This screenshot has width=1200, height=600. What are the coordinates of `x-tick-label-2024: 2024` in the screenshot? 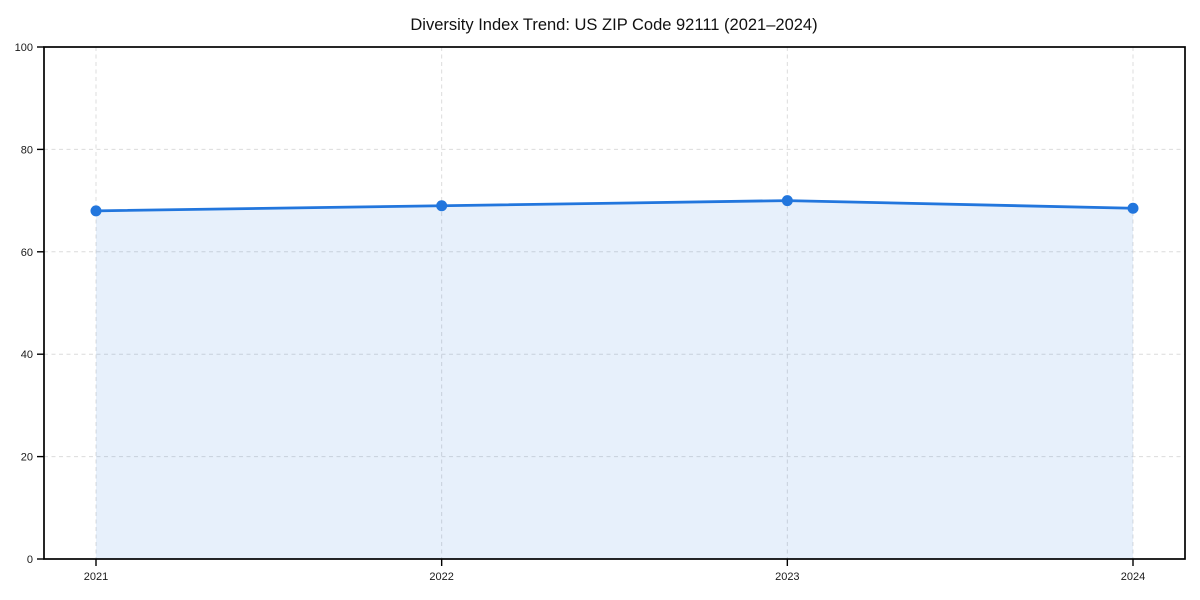 It's located at (1133, 577).